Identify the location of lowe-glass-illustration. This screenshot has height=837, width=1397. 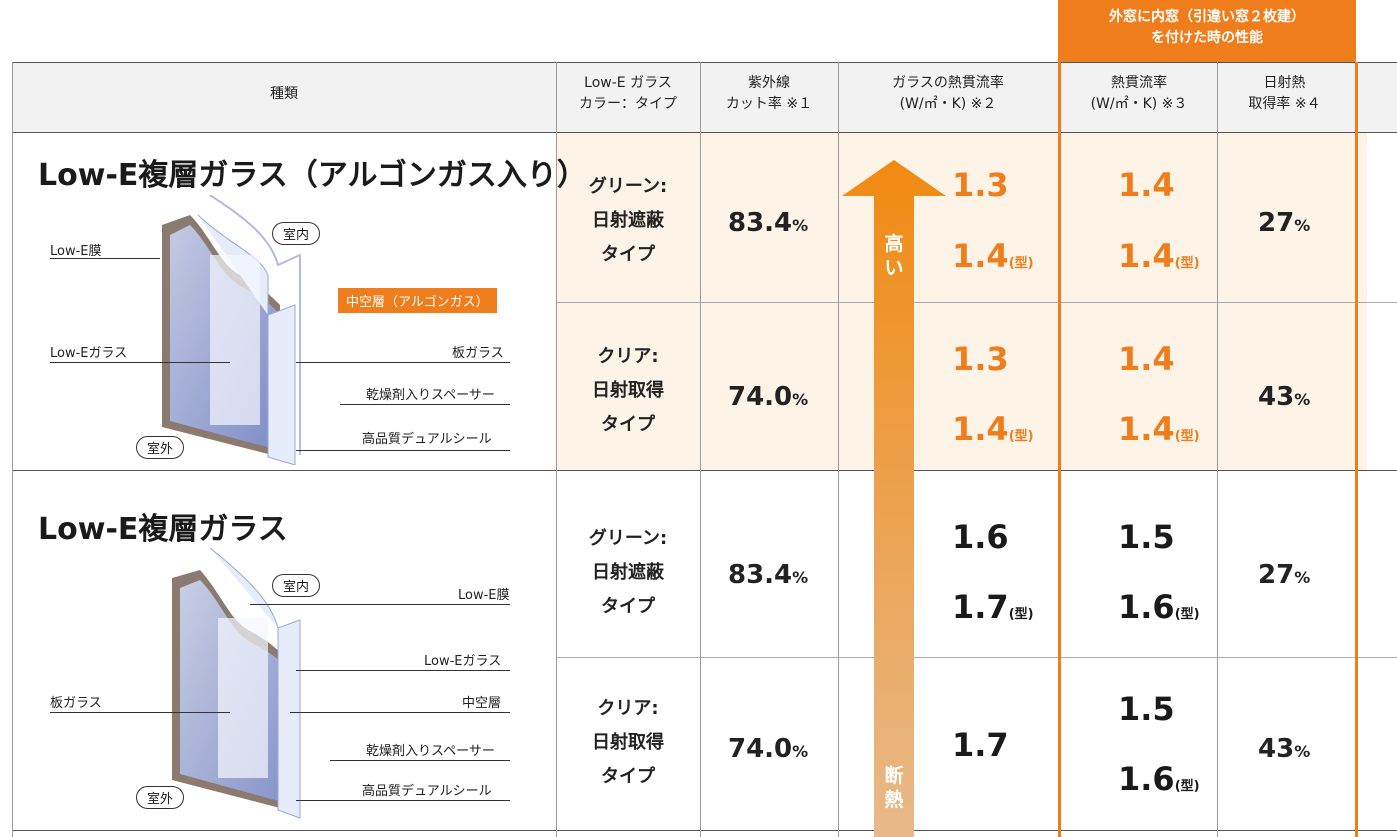
(236, 683).